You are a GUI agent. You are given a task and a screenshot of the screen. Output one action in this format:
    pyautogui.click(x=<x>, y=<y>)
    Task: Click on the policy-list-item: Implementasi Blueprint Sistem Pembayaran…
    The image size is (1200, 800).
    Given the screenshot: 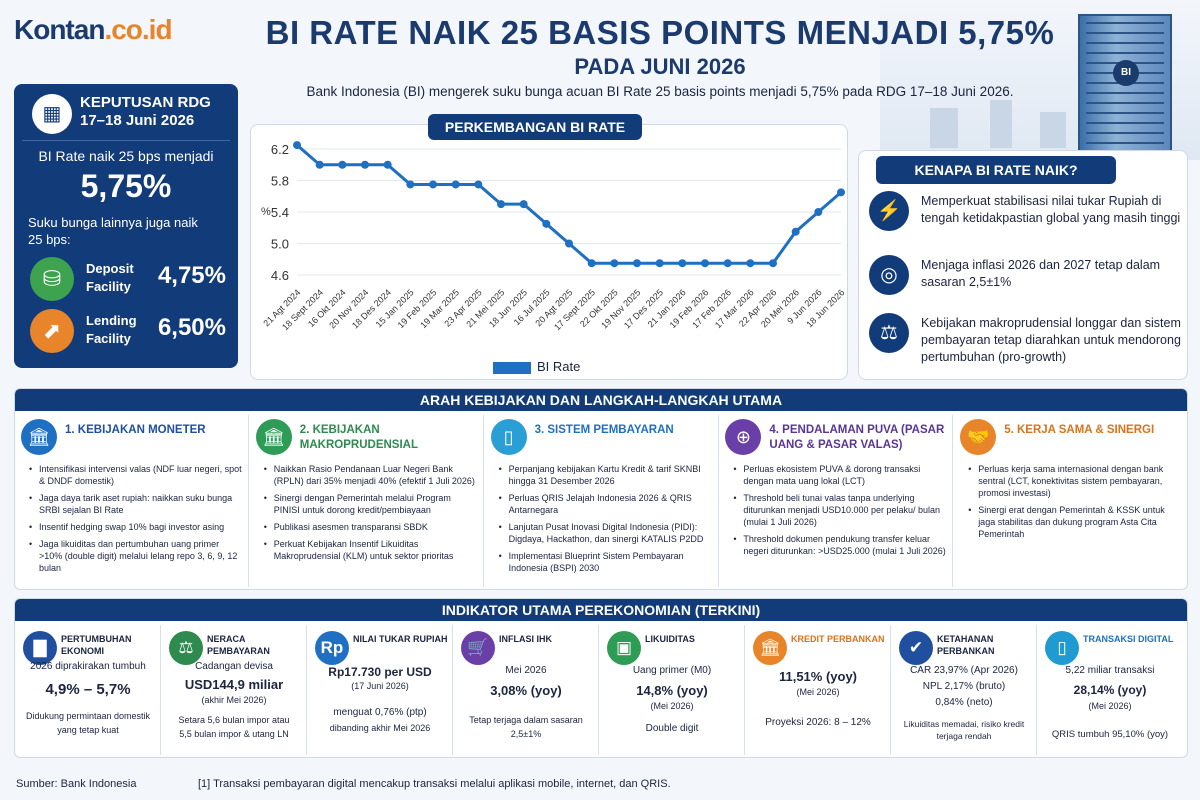 What is the action you would take?
    pyautogui.click(x=606, y=562)
    